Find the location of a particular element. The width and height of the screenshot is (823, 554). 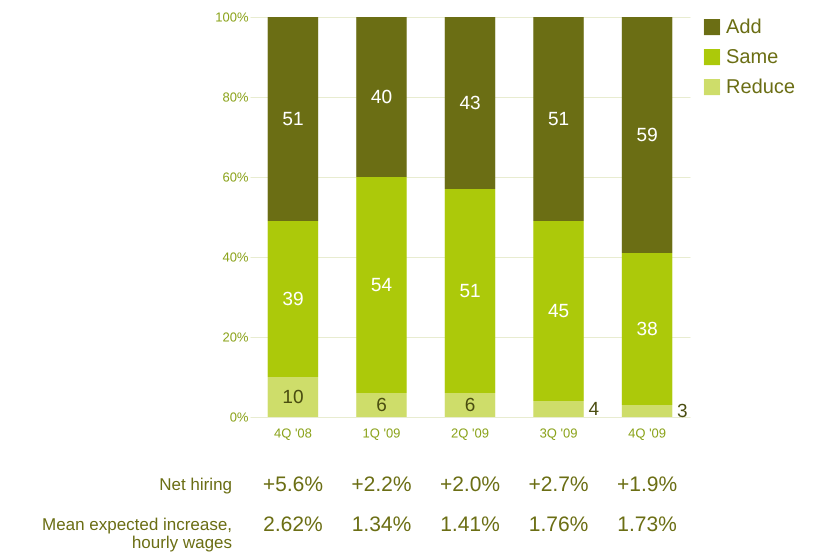

data-label: 4 is located at coordinates (594, 409).